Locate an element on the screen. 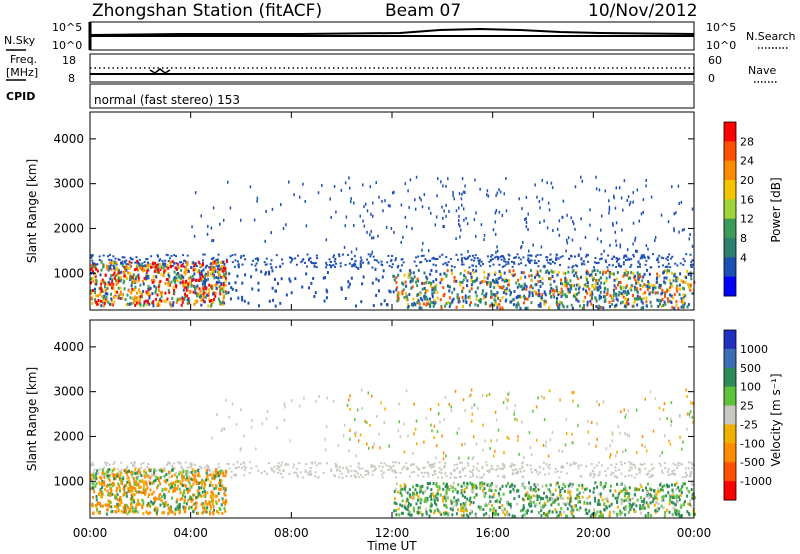  nave-label: Nave is located at coordinates (762, 70).